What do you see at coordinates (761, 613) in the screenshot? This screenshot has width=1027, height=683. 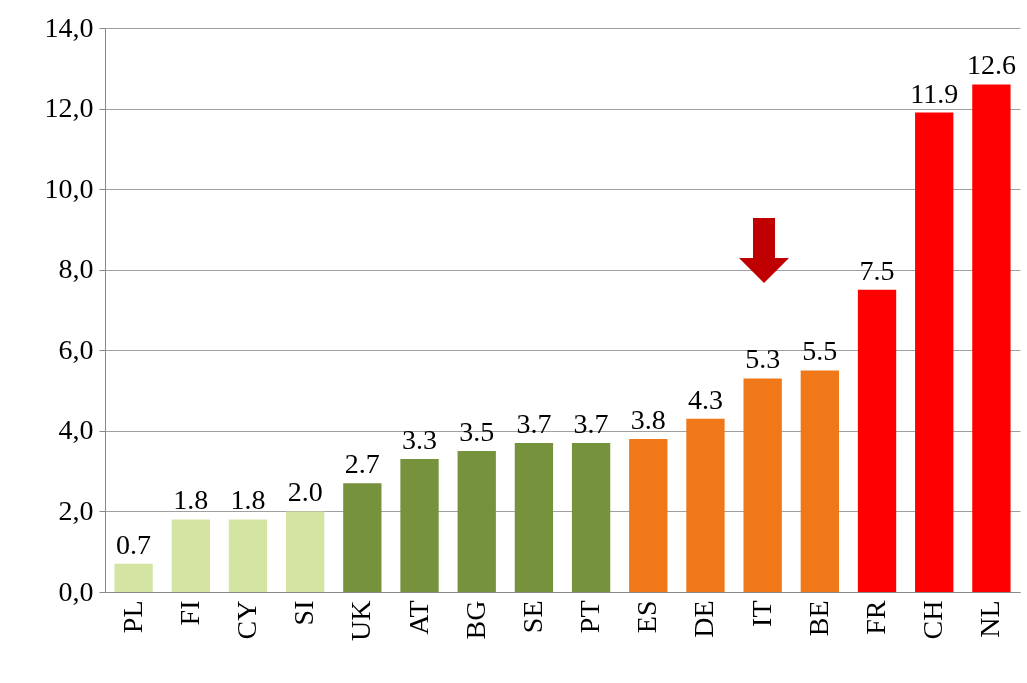 I see `x-tick-label: IT` at bounding box center [761, 613].